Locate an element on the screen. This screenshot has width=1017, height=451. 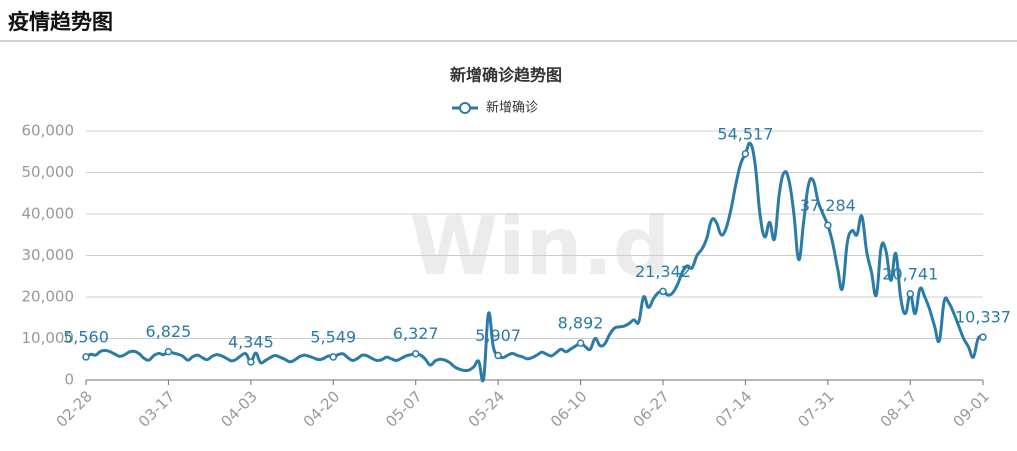
data-label: 10,337 is located at coordinates (983, 317).